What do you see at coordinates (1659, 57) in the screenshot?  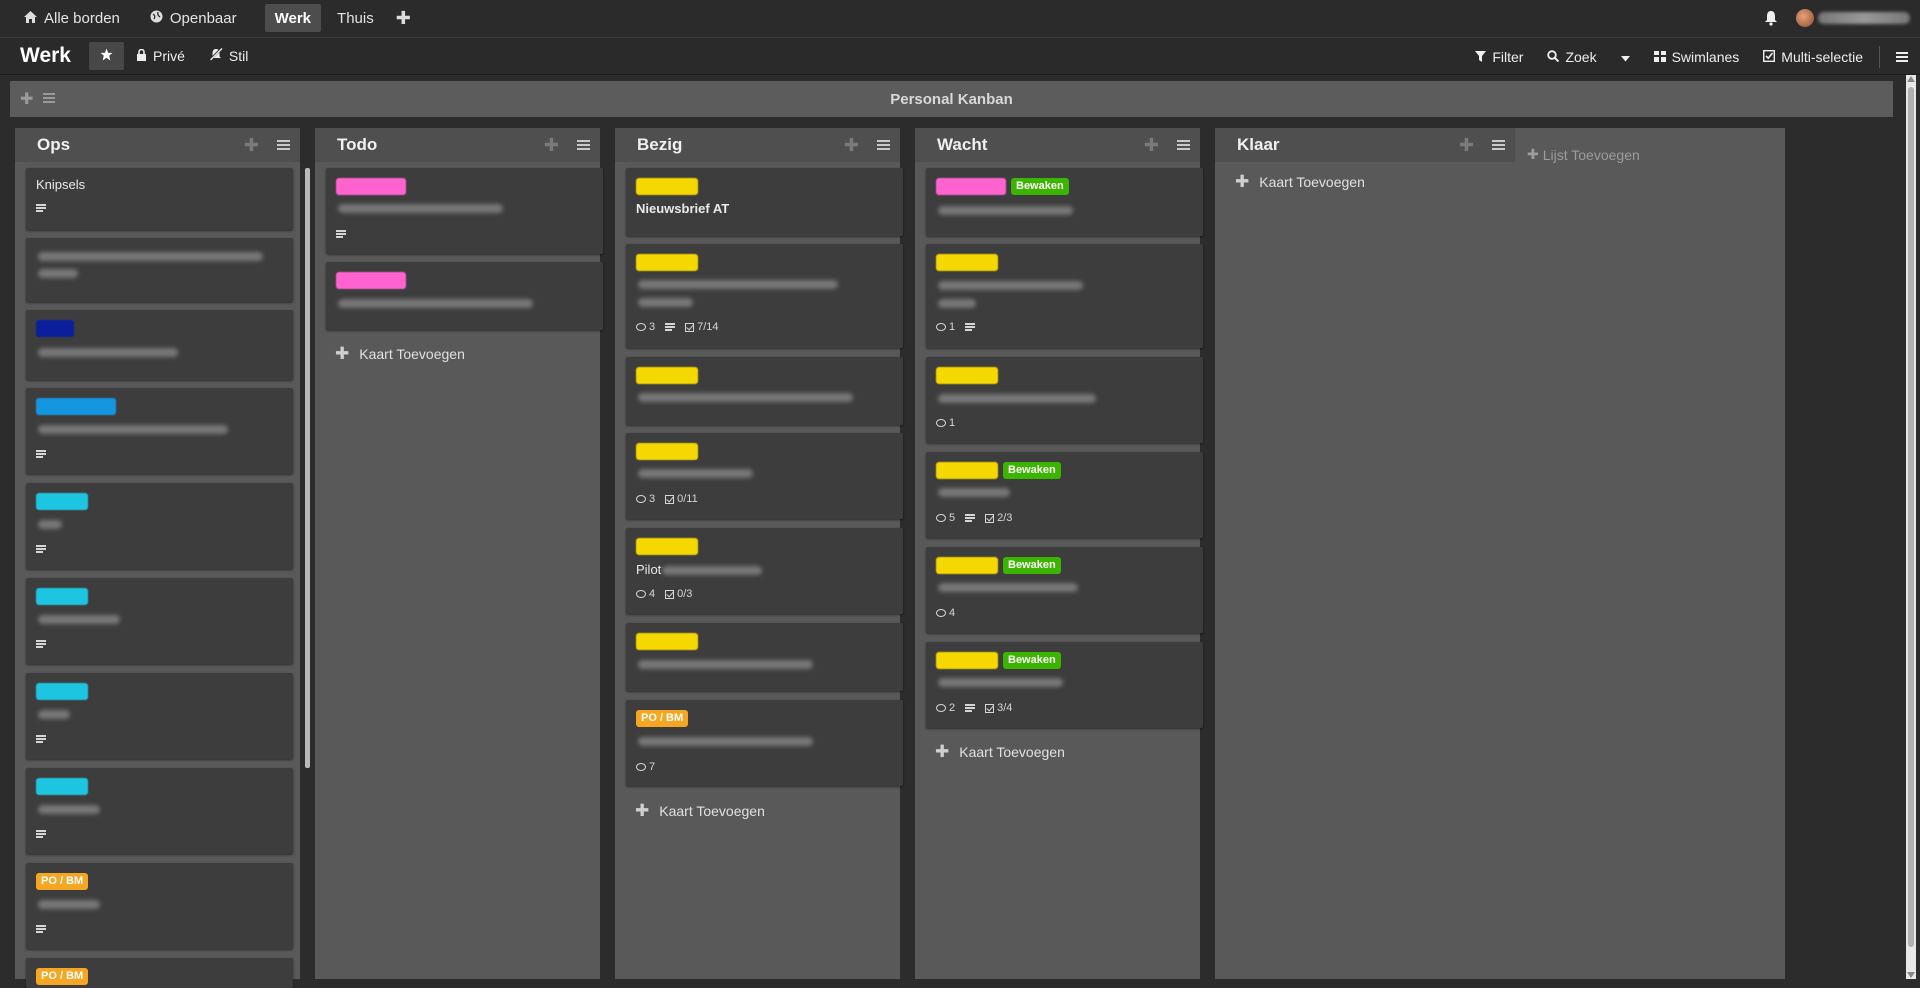 I see `grid-icon` at bounding box center [1659, 57].